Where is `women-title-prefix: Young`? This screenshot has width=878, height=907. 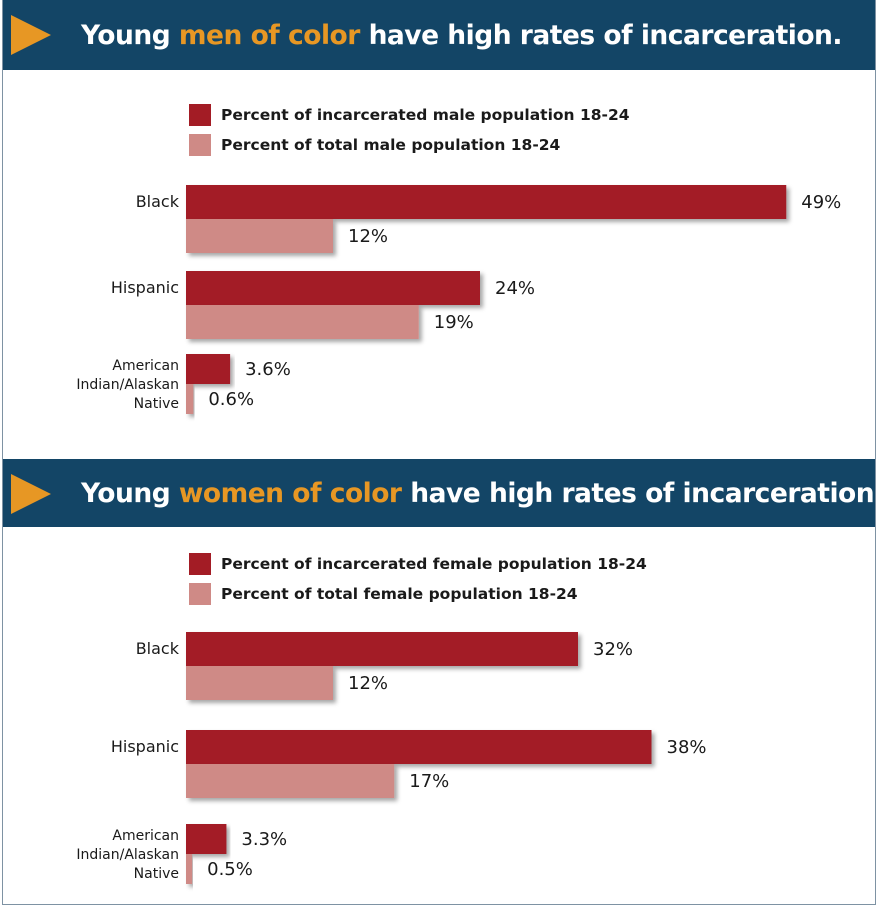
women-title-prefix: Young is located at coordinates (126, 493).